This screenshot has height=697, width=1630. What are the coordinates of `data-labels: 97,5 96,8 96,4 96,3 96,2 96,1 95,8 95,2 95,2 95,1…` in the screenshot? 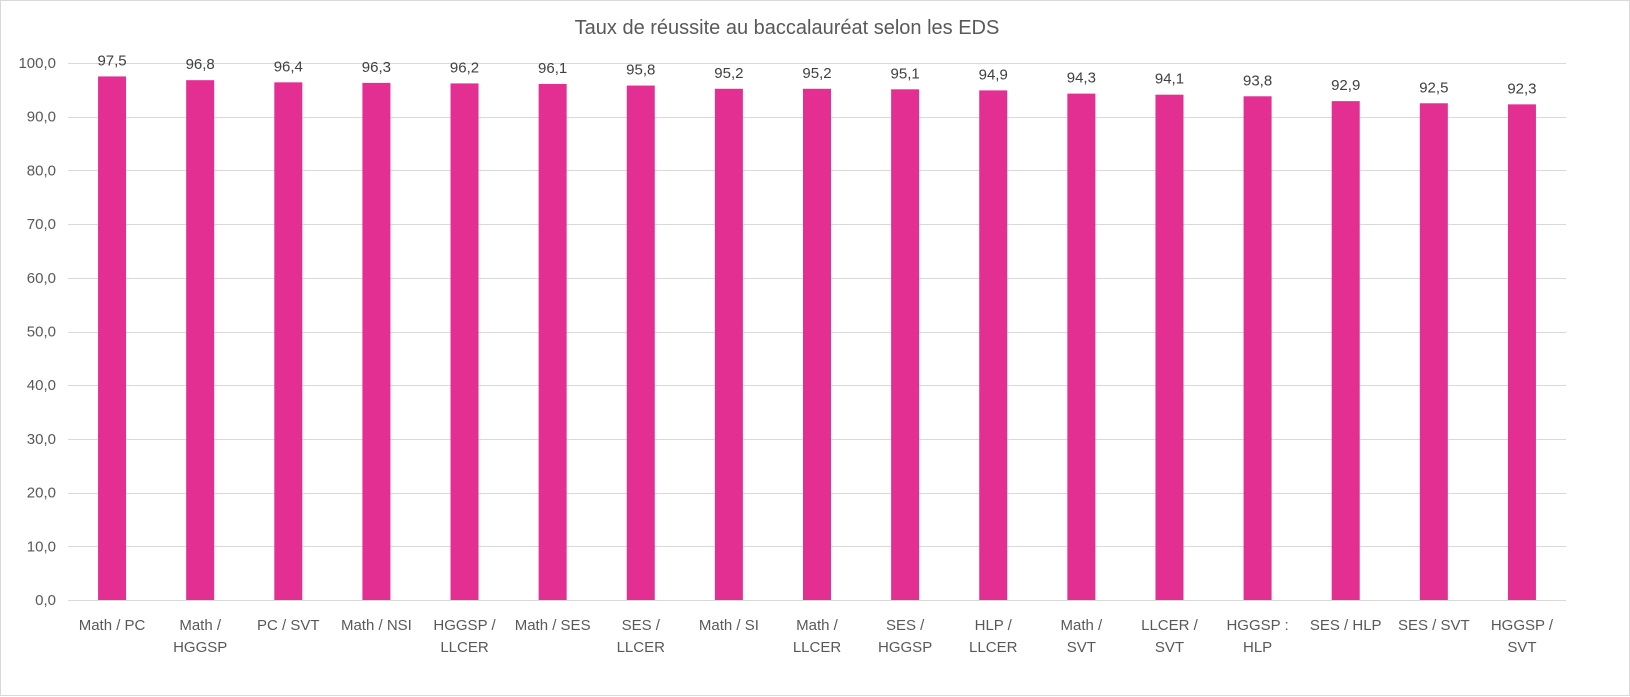 It's located at (816, 74).